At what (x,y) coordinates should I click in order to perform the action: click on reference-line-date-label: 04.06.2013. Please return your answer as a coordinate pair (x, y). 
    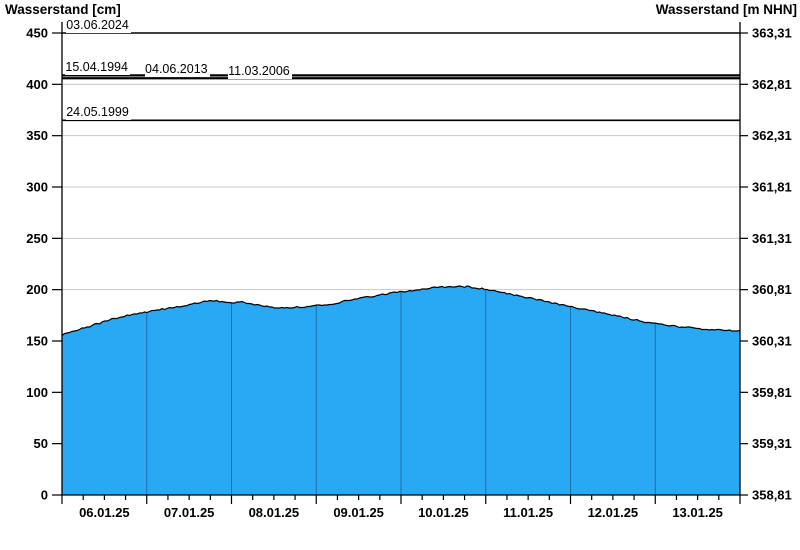
    Looking at the image, I should click on (177, 70).